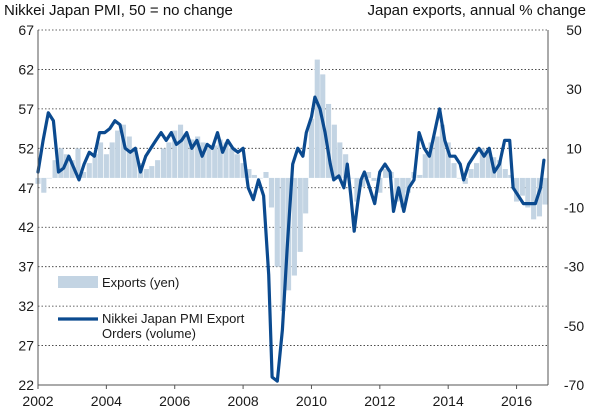 This screenshot has height=416, width=590. What do you see at coordinates (574, 385) in the screenshot?
I see `y-right-tick-label: -70` at bounding box center [574, 385].